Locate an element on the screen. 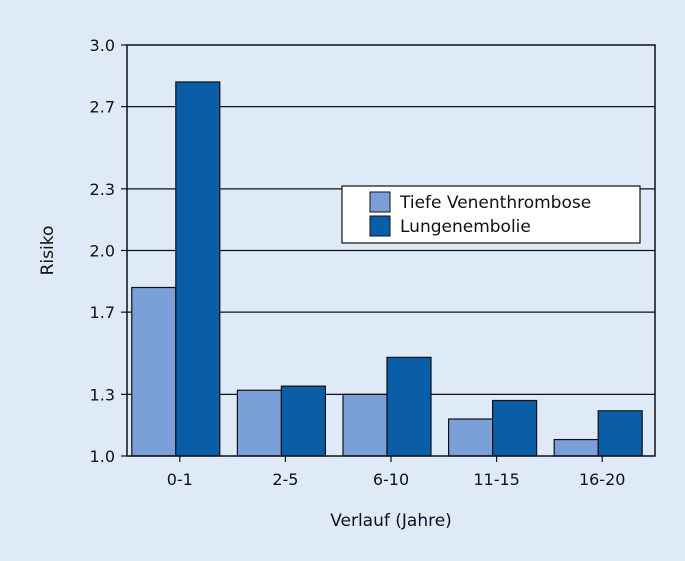  y-tick-label: 3.0 is located at coordinates (102, 45).